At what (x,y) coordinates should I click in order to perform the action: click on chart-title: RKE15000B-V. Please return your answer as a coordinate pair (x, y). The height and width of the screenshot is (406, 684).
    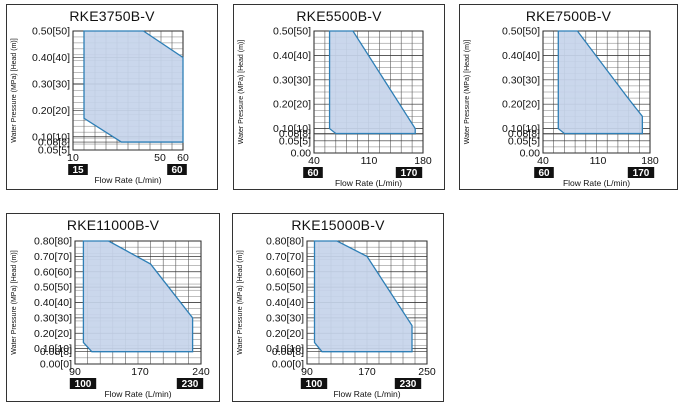
    Looking at the image, I should click on (338, 225).